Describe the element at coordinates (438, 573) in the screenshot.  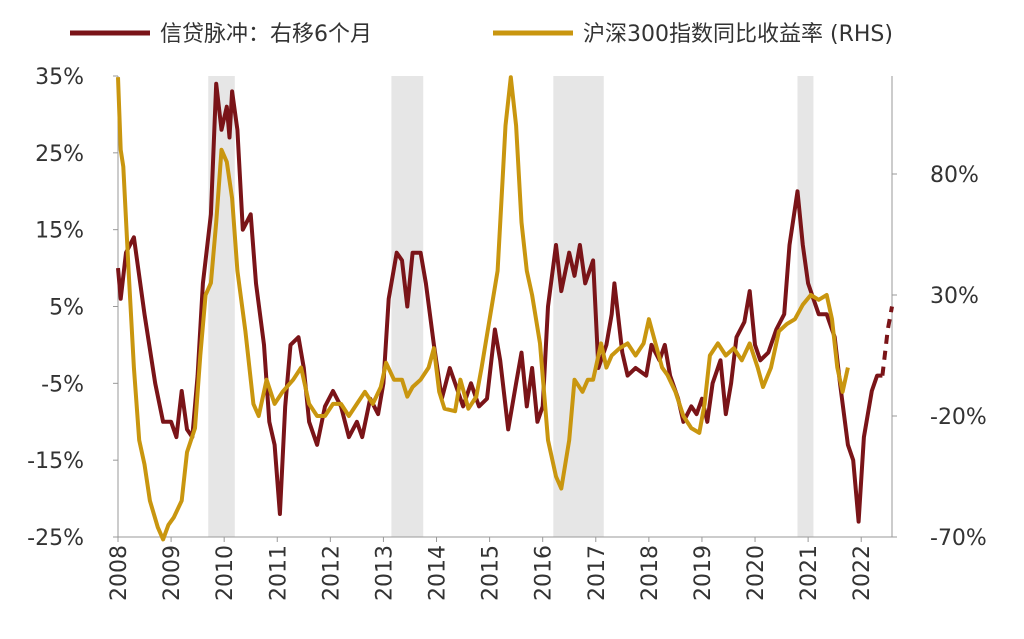
I see `x-tick-label: 2014` at that location.